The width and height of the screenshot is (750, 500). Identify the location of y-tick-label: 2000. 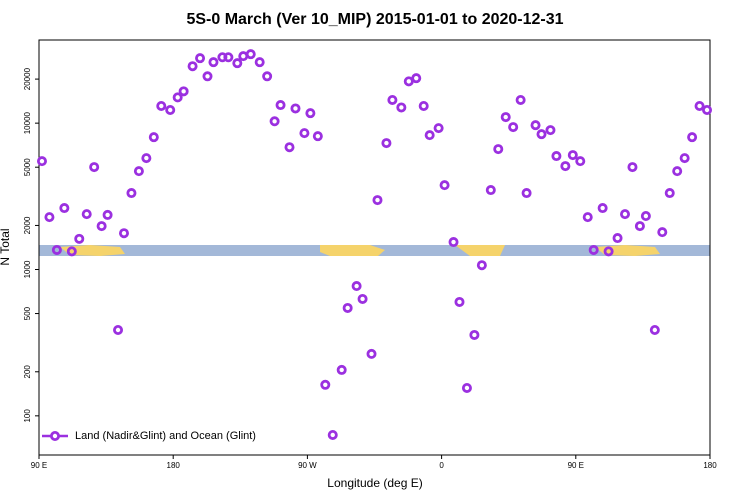
(27, 225).